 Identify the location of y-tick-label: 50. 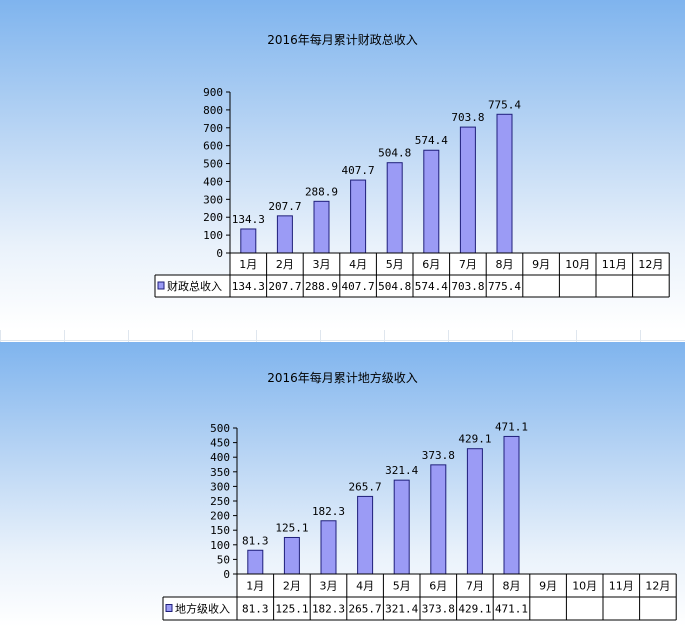
(223, 559).